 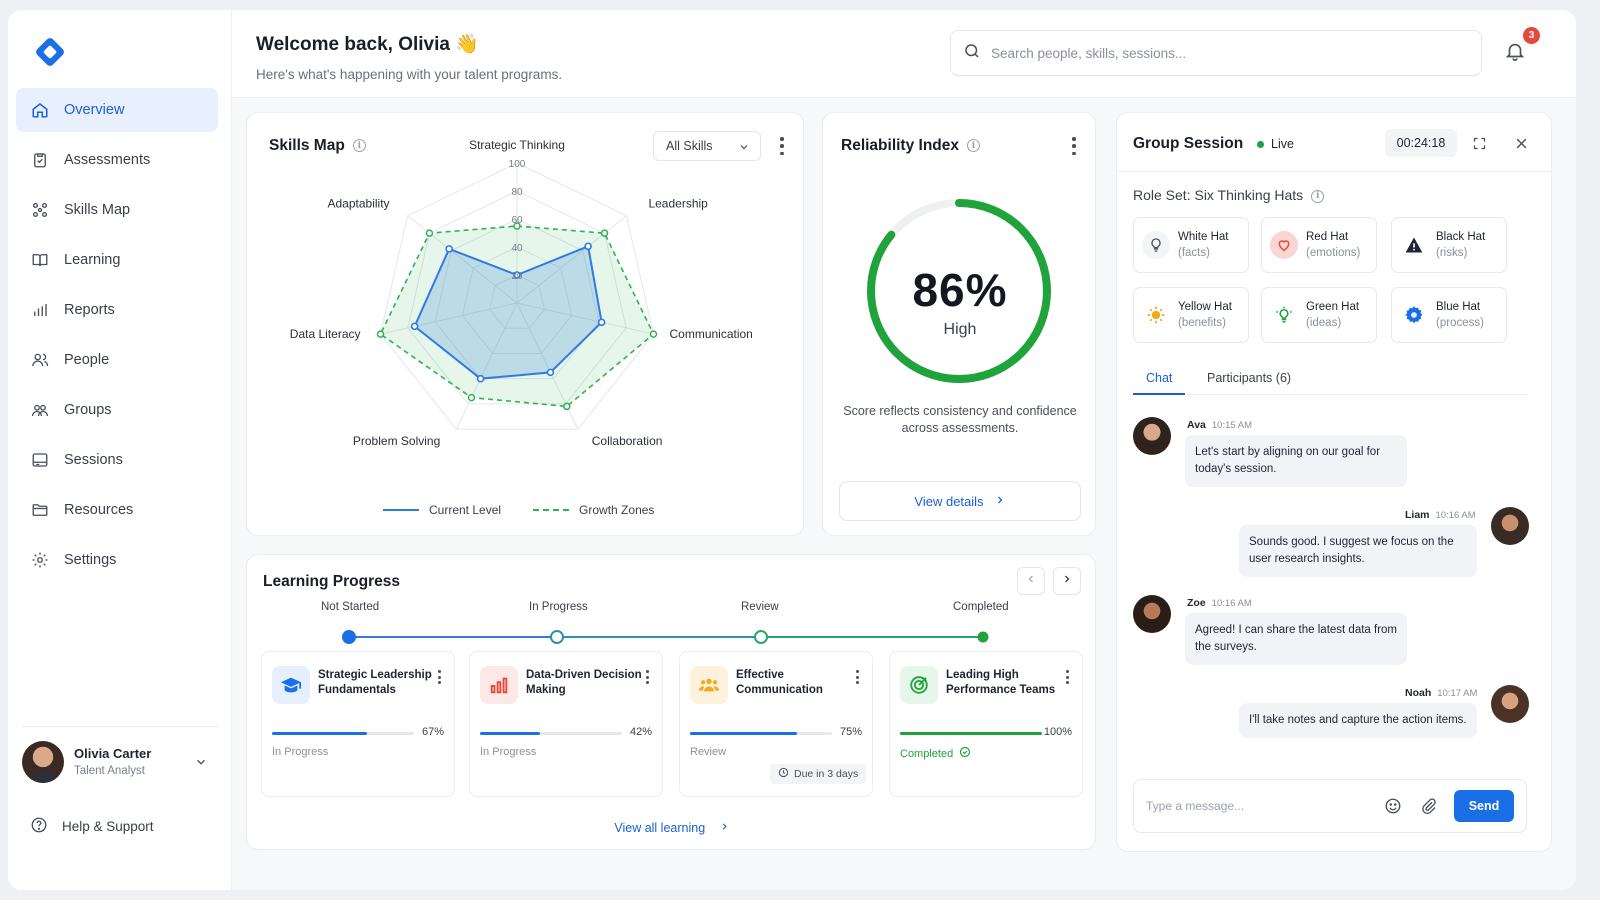 I want to click on attachment-icon, so click(x=1429, y=808).